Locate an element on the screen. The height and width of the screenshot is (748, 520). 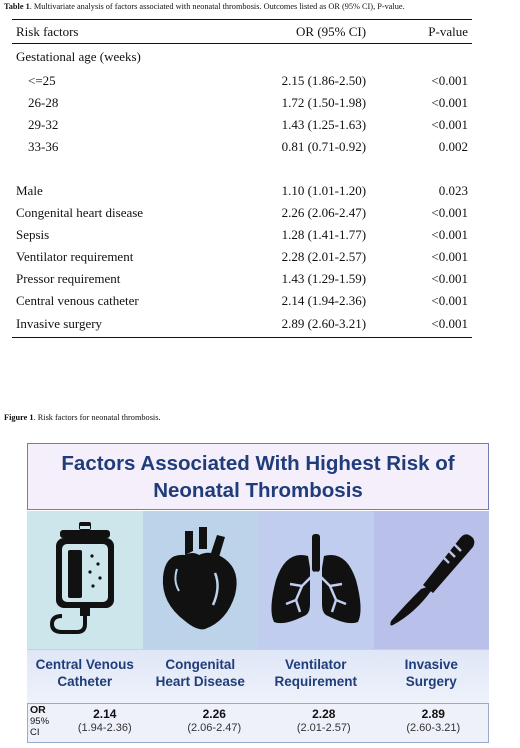
ci-value: (1.94-2.36) is located at coordinates (104, 728).